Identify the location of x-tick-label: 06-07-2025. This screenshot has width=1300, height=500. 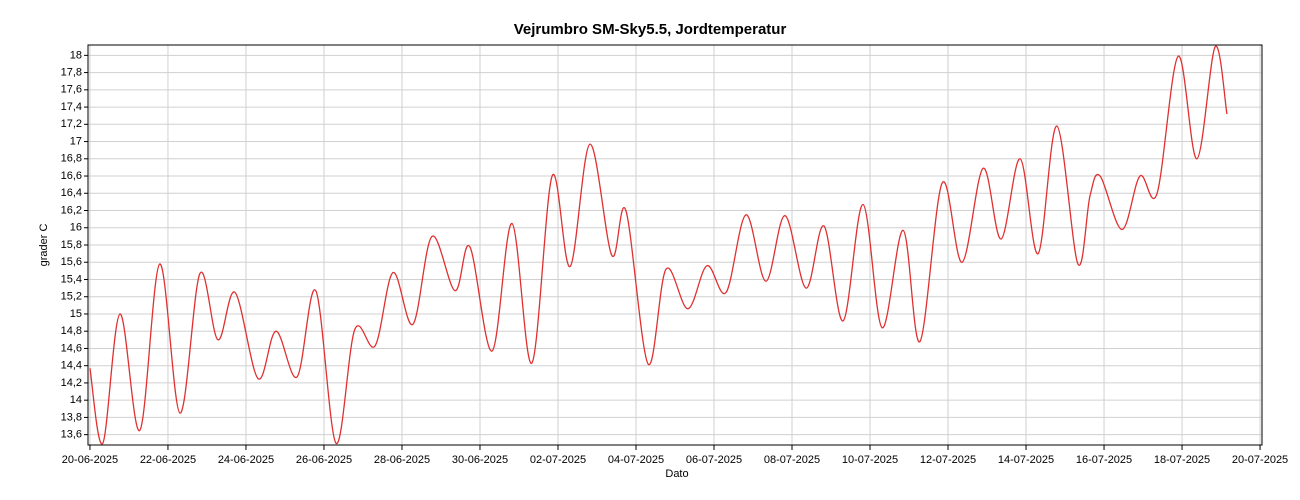
(714, 460).